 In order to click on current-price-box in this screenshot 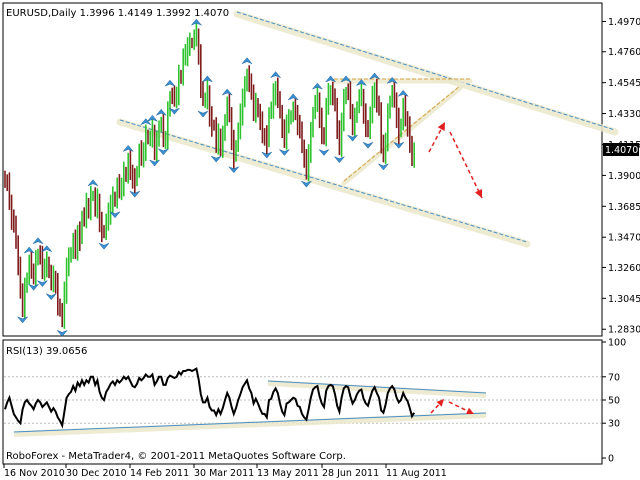, I will do `click(621, 149)`.